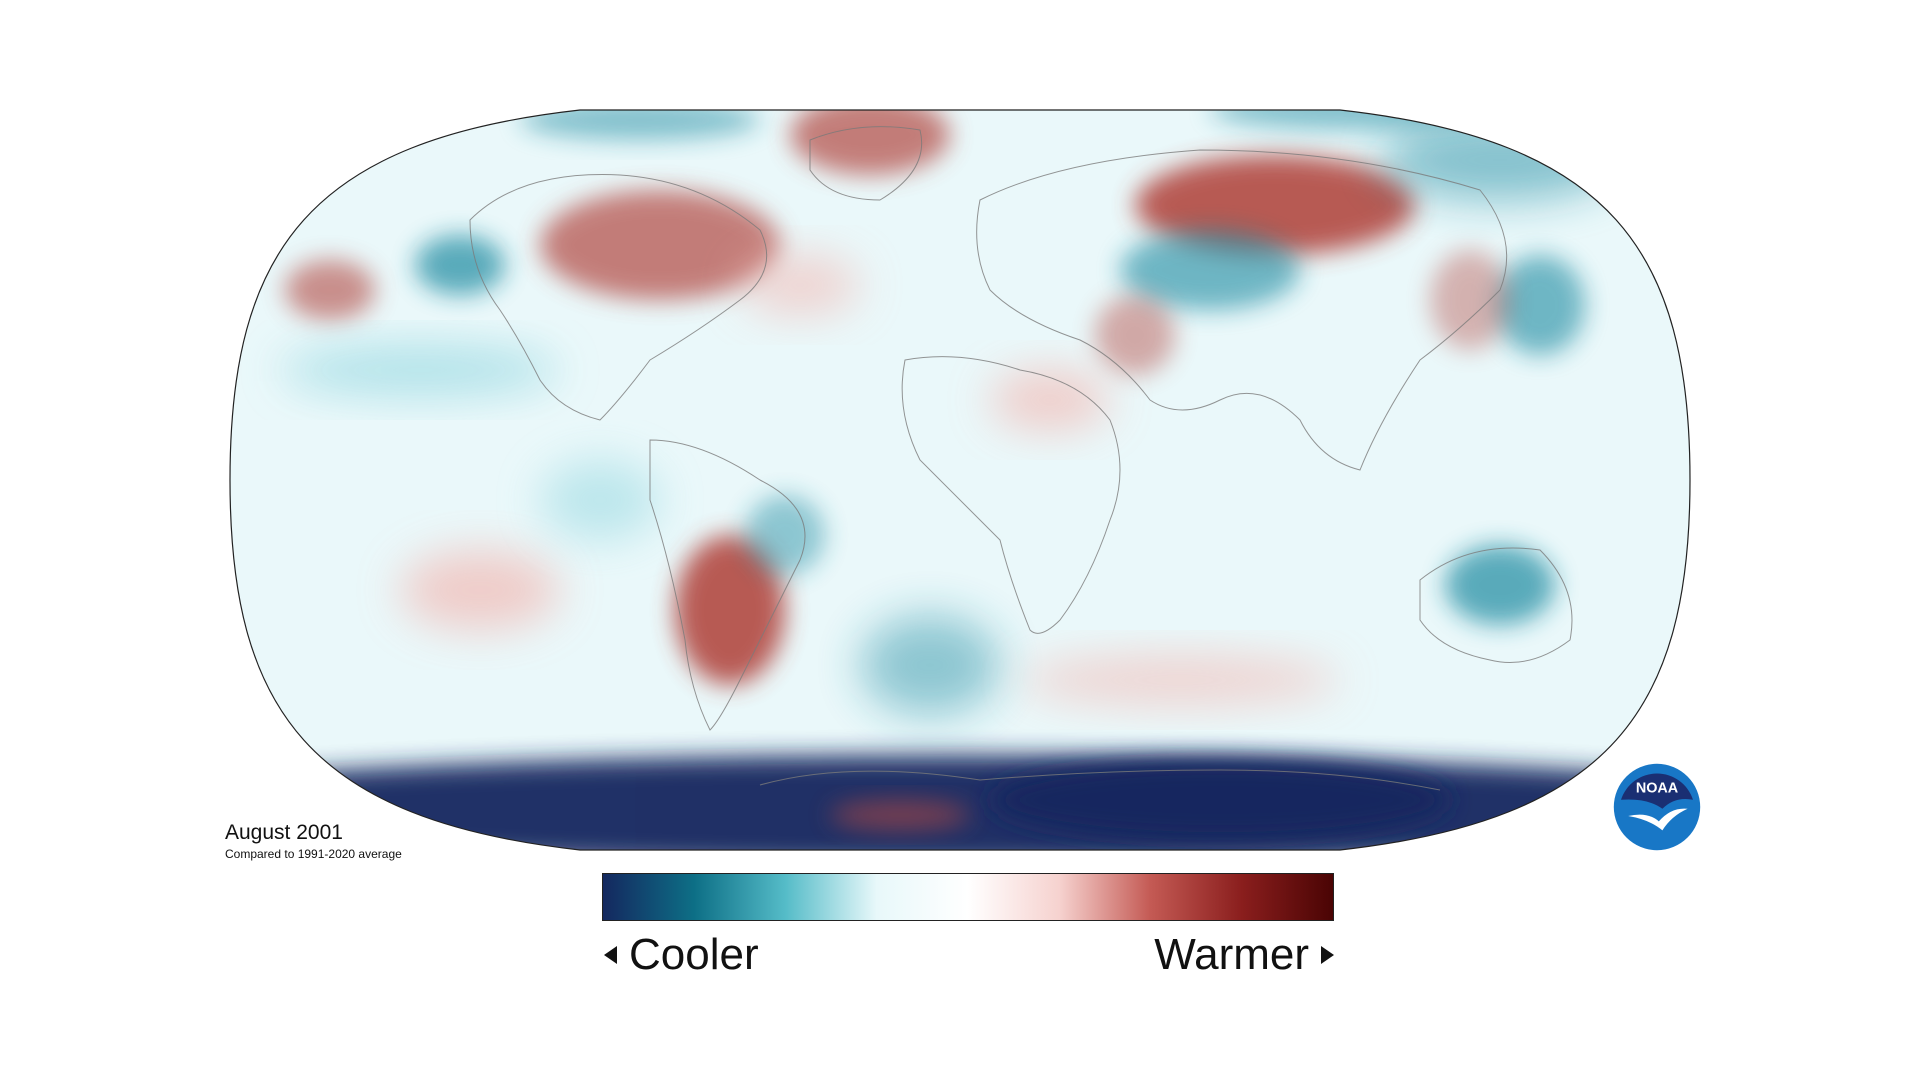  I want to click on map-subtitle: Compared to 1991-2020 average, so click(313, 854).